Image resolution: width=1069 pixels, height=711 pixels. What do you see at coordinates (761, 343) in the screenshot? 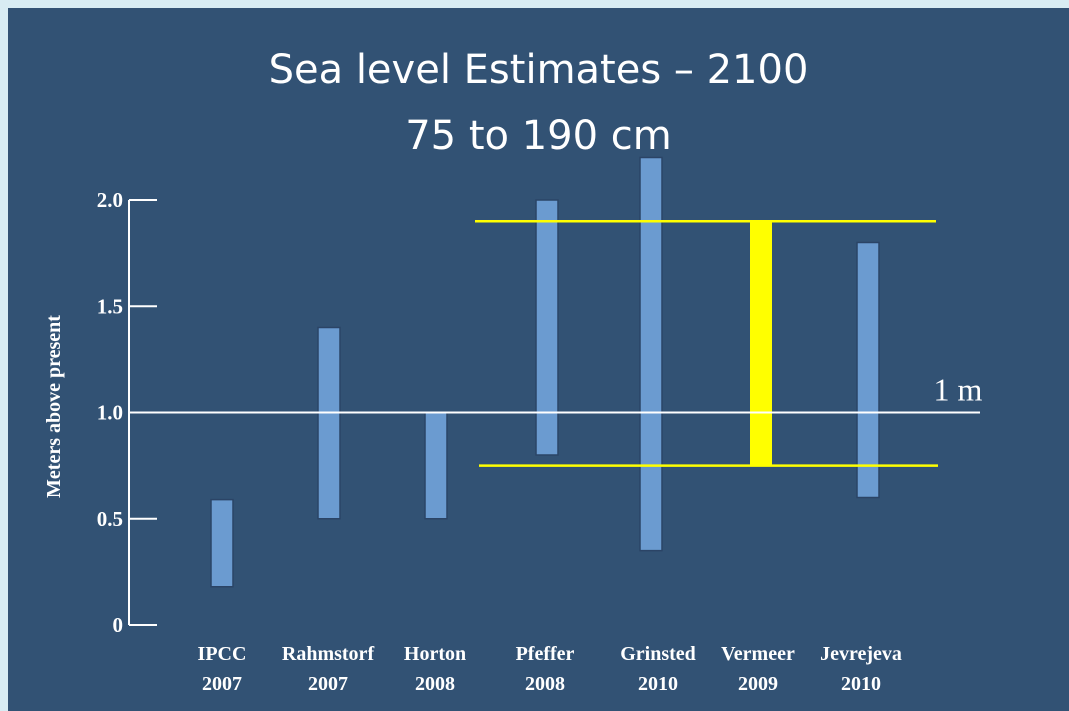
I see `highlight-range-bar` at bounding box center [761, 343].